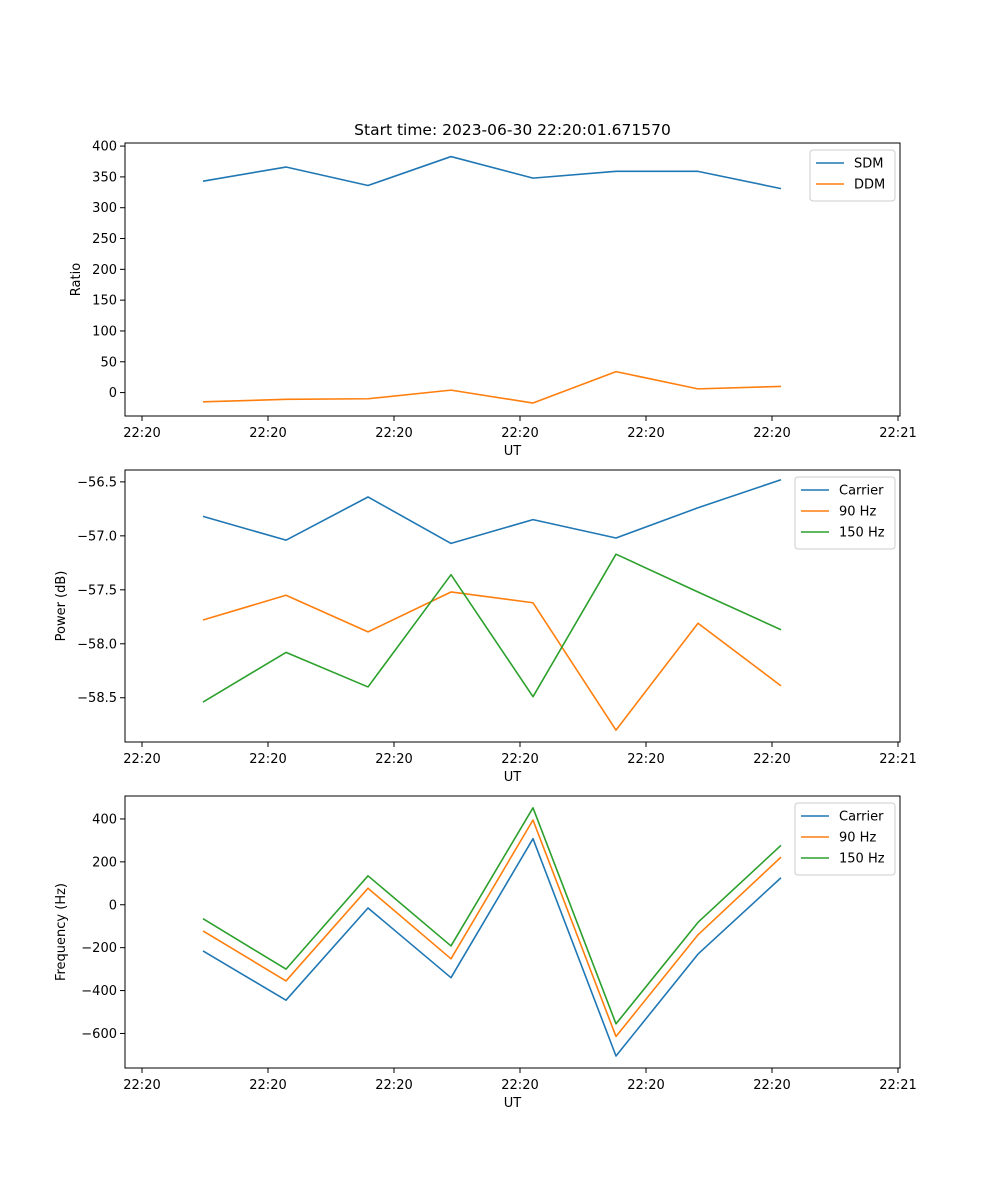  I want to click on legend: SDM DDM, so click(852, 175).